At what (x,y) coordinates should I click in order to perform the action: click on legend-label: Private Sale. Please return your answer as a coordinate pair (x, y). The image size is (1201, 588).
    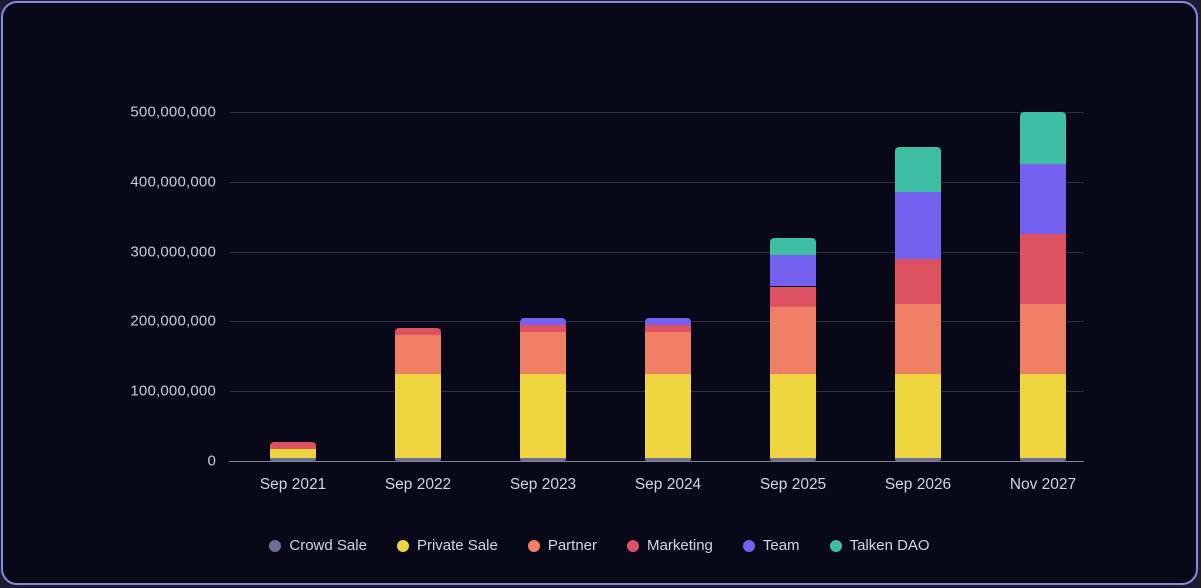
    Looking at the image, I should click on (457, 545).